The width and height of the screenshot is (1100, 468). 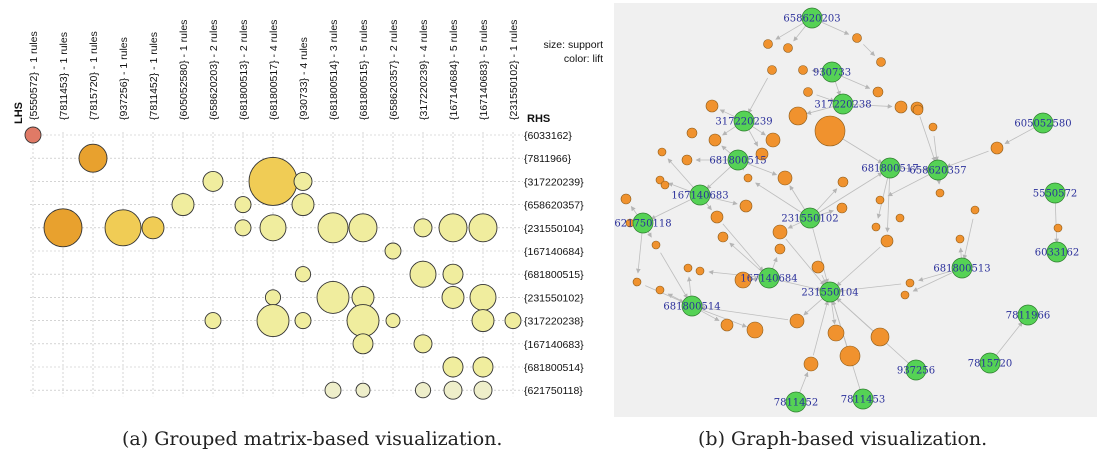 I want to click on lhs-tick-label: {930733} - 4 rules, so click(x=304, y=78).